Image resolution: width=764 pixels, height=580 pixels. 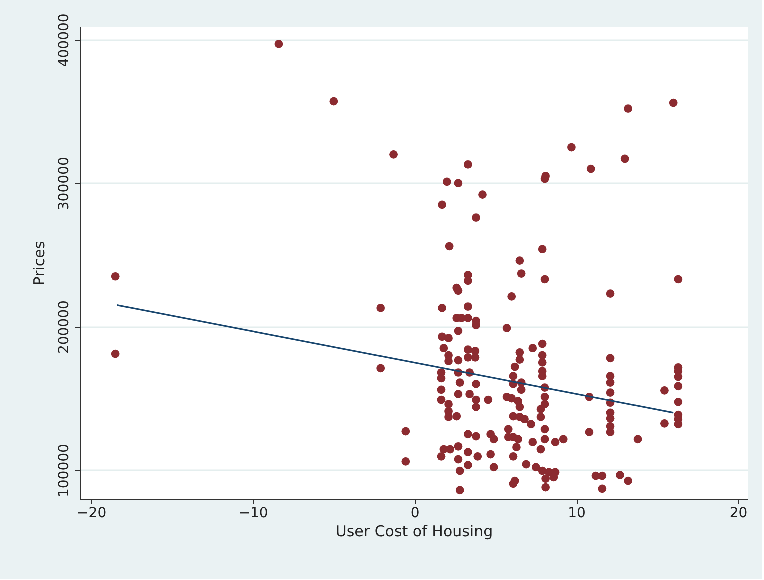 I want to click on x-axis-title: User Cost of Housing, so click(x=415, y=531).